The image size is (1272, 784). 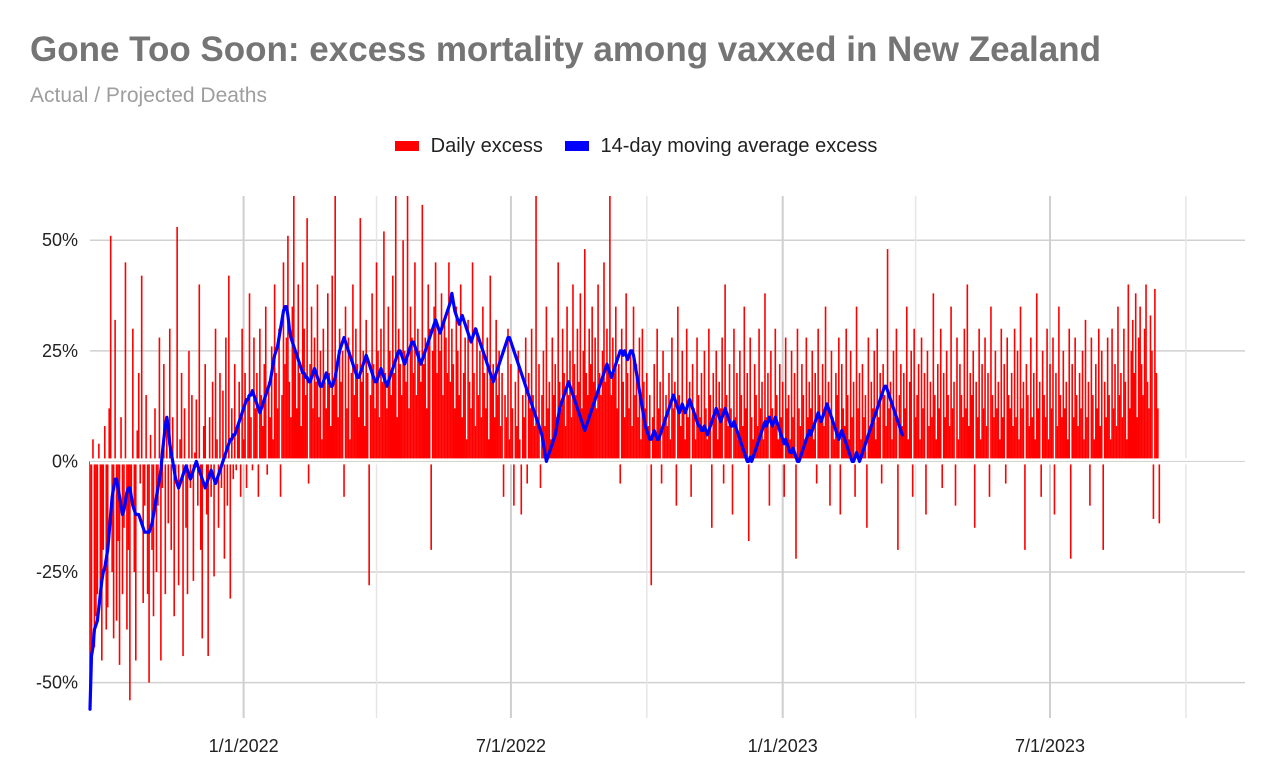 I want to click on legend-item-daily-excess: Daily excess, so click(x=468, y=146).